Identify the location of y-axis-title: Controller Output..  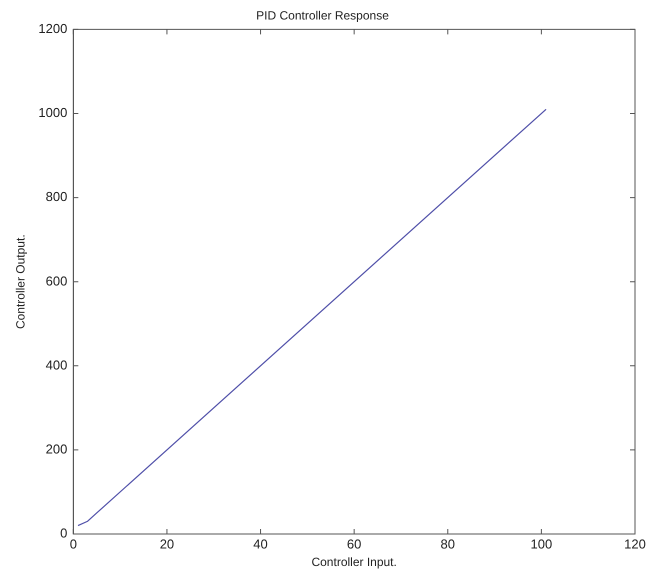
(21, 282).